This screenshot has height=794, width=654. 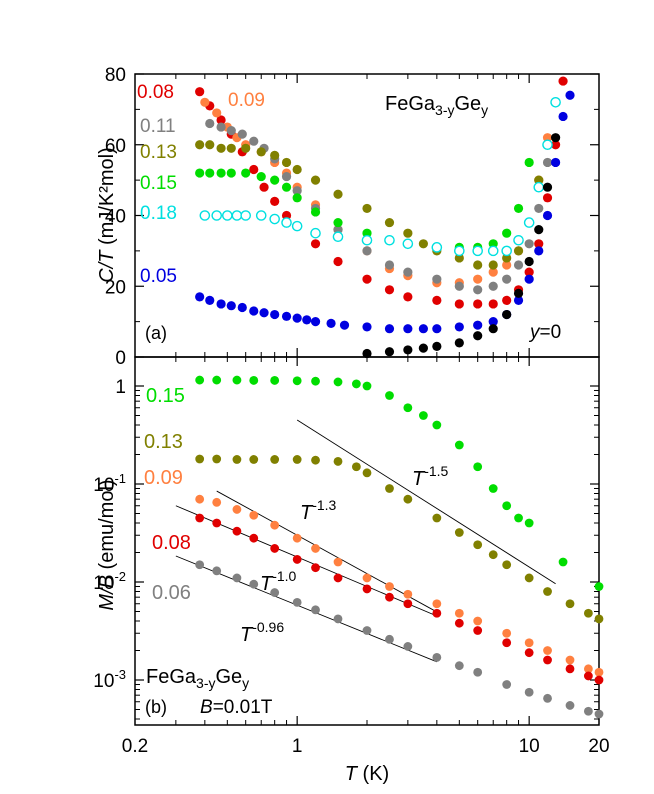 What do you see at coordinates (115, 75) in the screenshot?
I see `y-tick-label: 80` at bounding box center [115, 75].